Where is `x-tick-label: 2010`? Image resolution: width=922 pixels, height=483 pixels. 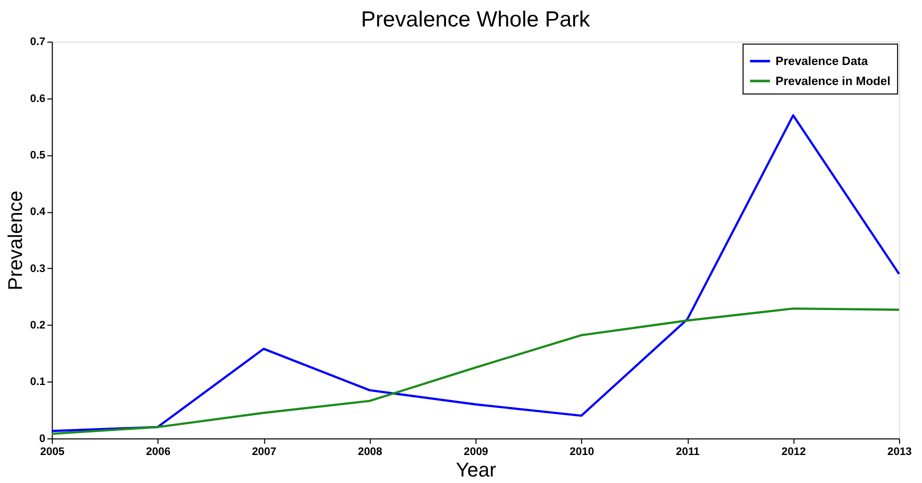
x-tick-label: 2010 is located at coordinates (582, 452).